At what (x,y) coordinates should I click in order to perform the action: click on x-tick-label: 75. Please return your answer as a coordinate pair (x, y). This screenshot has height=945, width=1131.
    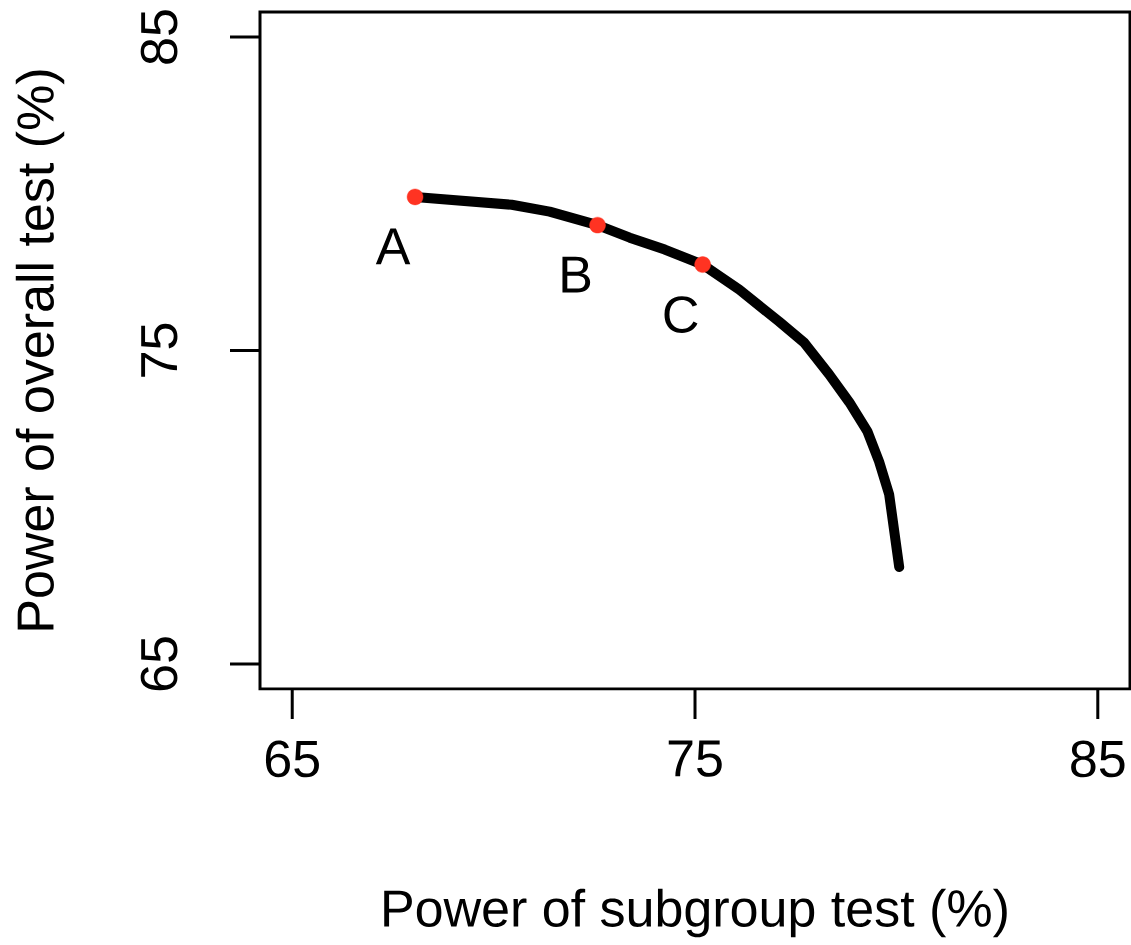
    Looking at the image, I should click on (695, 758).